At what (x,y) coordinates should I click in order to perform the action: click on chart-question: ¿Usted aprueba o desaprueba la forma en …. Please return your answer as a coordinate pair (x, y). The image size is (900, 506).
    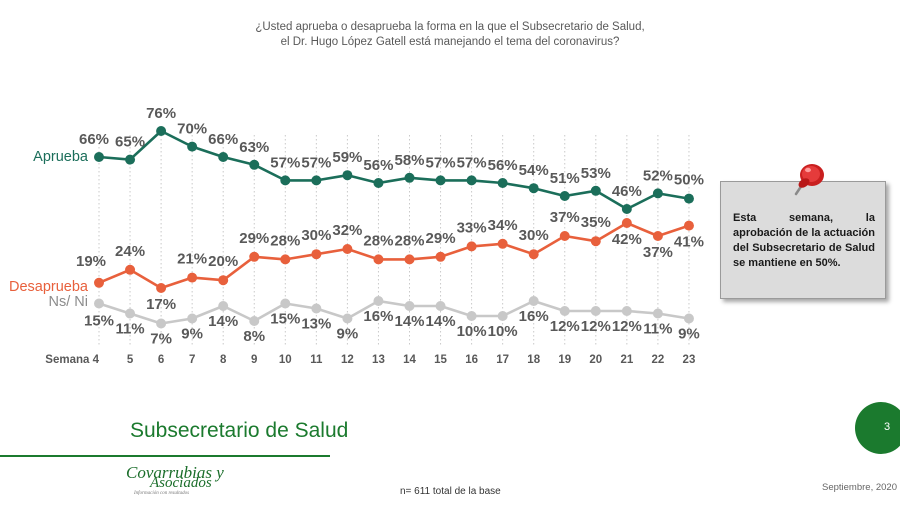
    Looking at the image, I should click on (450, 35).